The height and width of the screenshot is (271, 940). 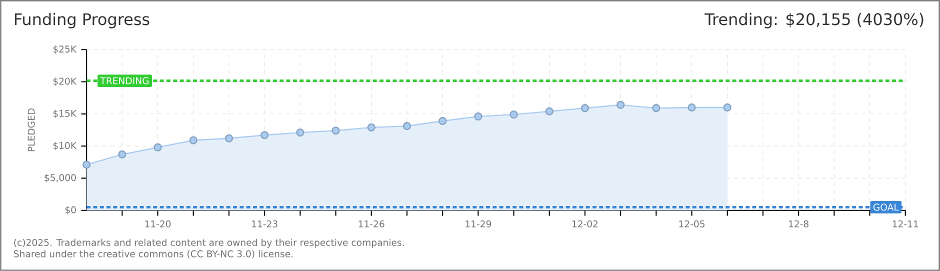 I want to click on y-axis-title: PLEDGED, so click(x=31, y=130).